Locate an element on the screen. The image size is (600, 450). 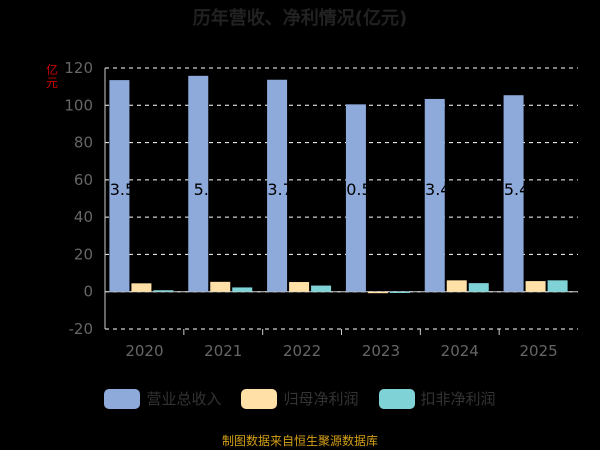
x-tick-label: 2022 is located at coordinates (302, 351).